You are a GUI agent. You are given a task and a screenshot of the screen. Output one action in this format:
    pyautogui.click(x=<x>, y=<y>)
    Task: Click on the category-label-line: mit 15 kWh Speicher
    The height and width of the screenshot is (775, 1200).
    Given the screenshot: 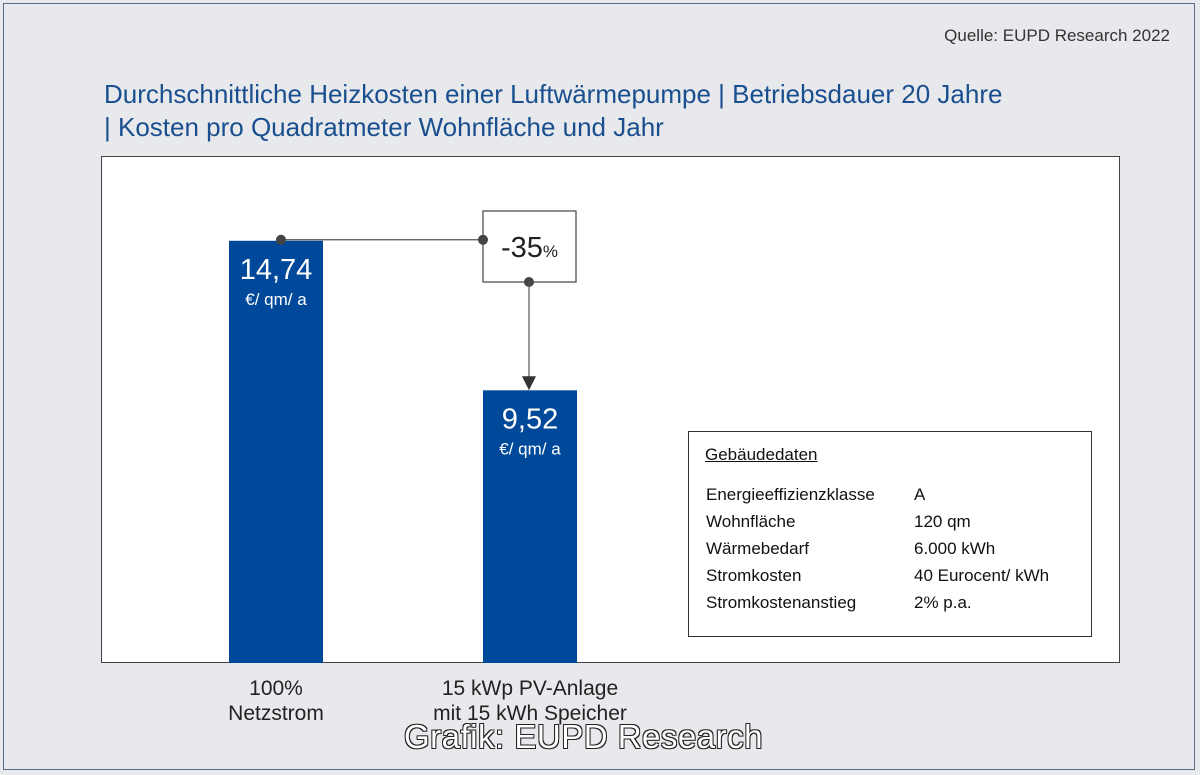 What is the action you would take?
    pyautogui.click(x=530, y=713)
    